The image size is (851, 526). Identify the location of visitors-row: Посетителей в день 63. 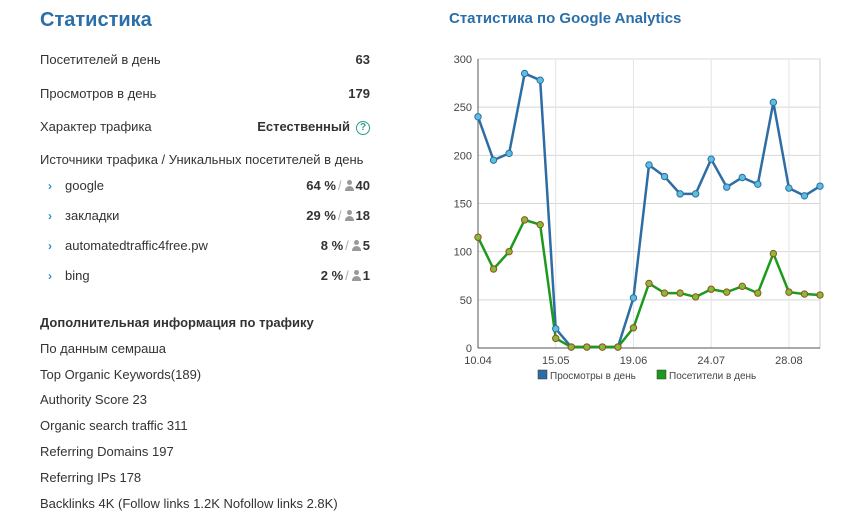
(205, 60).